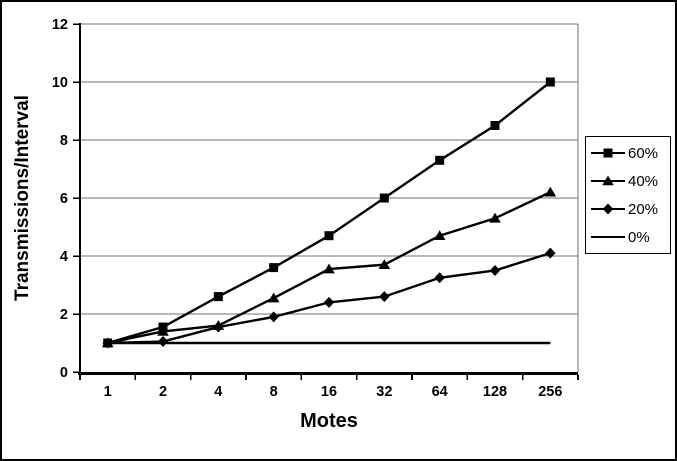 This screenshot has height=461, width=677. Describe the element at coordinates (550, 392) in the screenshot. I see `x-tick-label-256: 256` at that location.